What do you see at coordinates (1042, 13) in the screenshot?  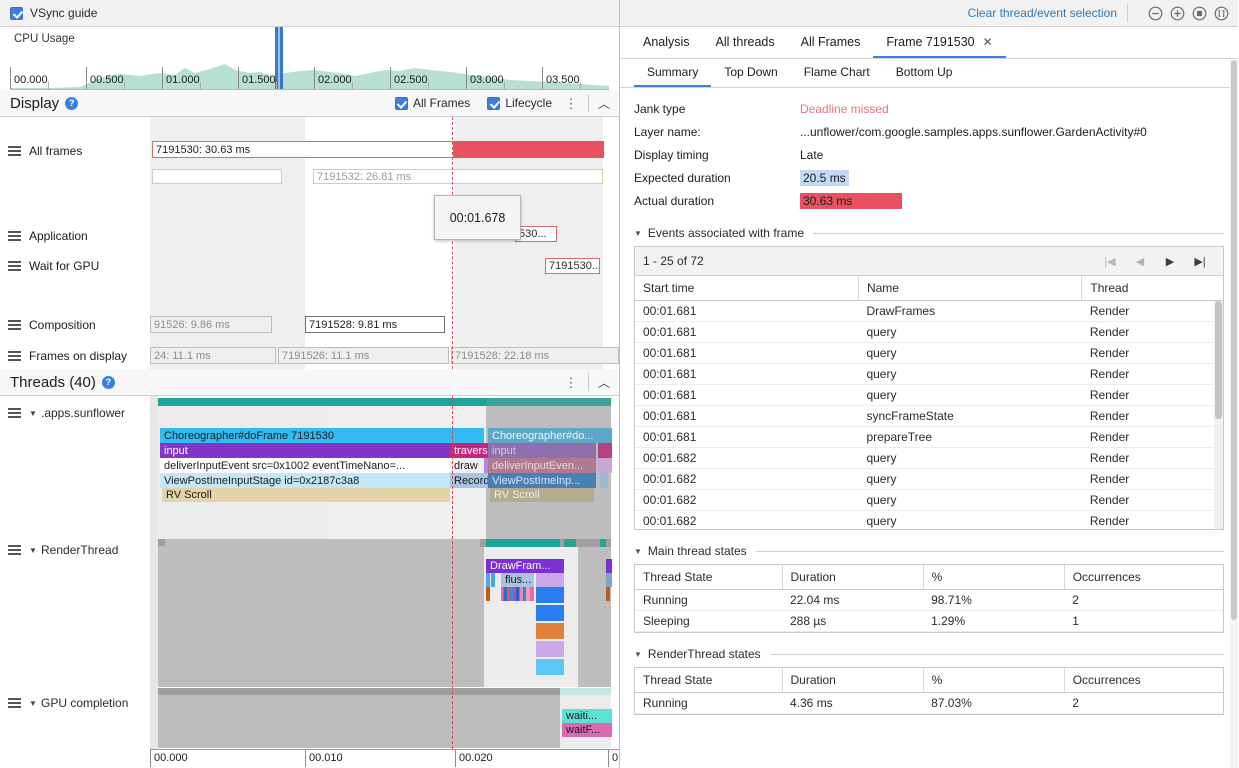 I see `clear-selection-link: Clear thread/event selection` at bounding box center [1042, 13].